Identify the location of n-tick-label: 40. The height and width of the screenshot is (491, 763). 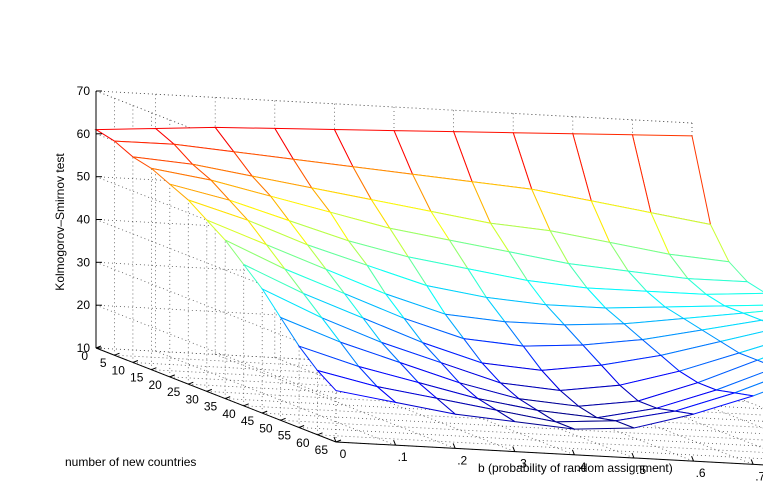
(229, 414).